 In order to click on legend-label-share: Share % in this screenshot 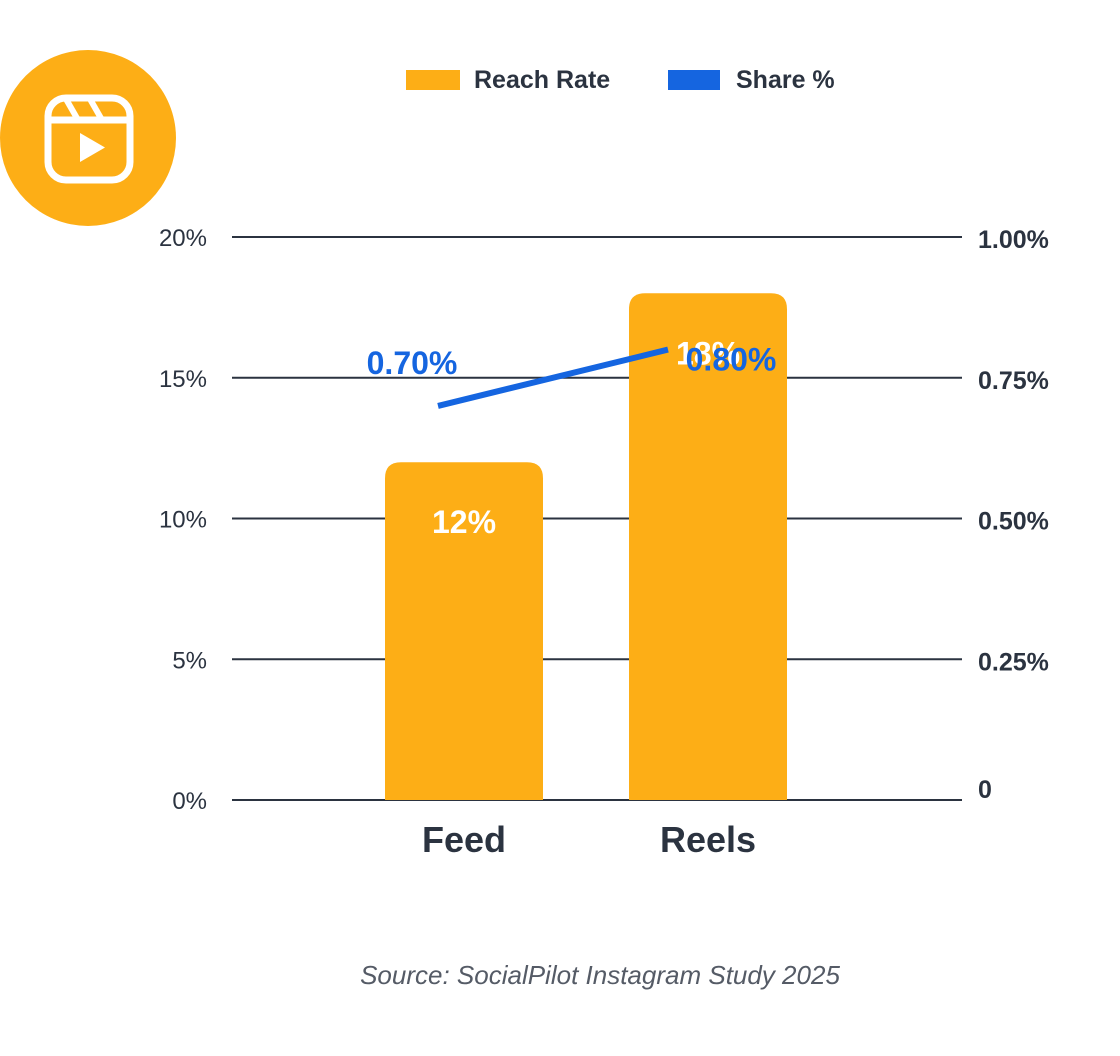, I will do `click(785, 80)`.